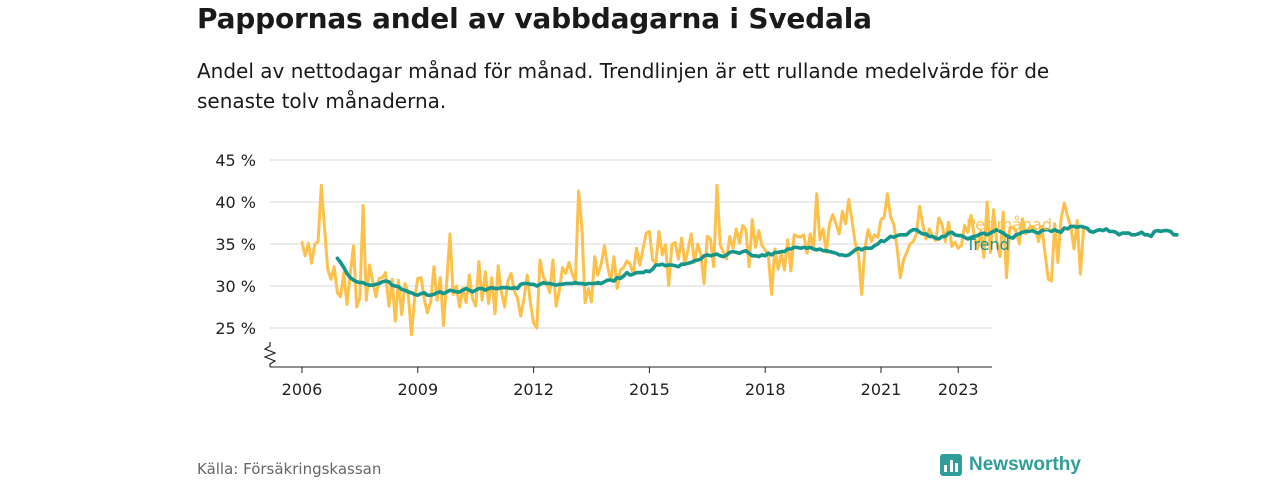 This screenshot has height=480, width=1280. What do you see at coordinates (765, 389) in the screenshot?
I see `x-tick-label: 2018` at bounding box center [765, 389].